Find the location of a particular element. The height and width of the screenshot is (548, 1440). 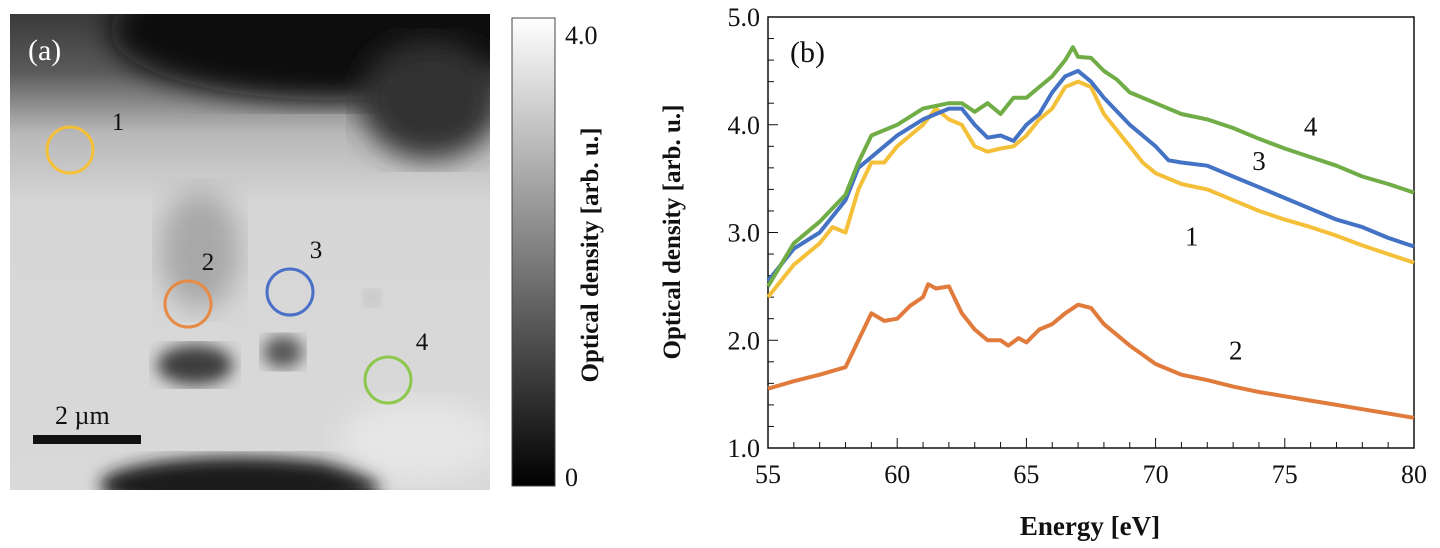

colorbar-min-label: 0 is located at coordinates (571, 477).